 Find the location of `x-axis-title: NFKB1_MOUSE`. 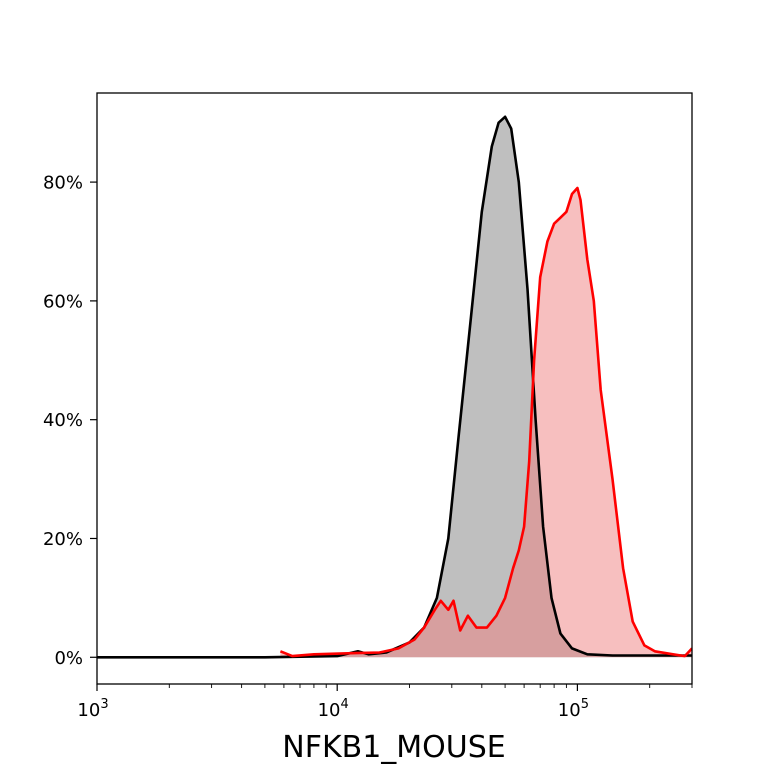

x-axis-title: NFKB1_MOUSE is located at coordinates (394, 747).